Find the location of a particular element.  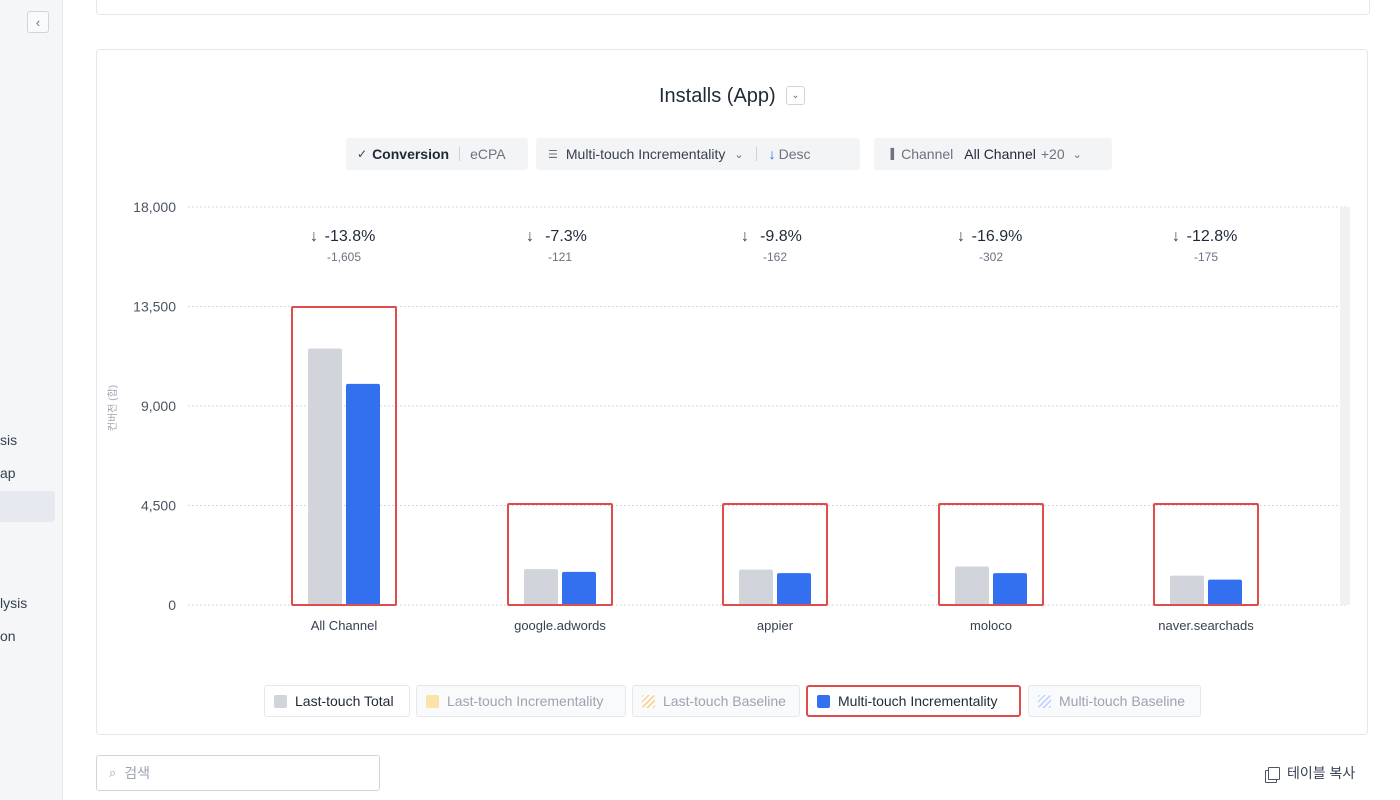

sidebar-item-map: ap is located at coordinates (8, 473).